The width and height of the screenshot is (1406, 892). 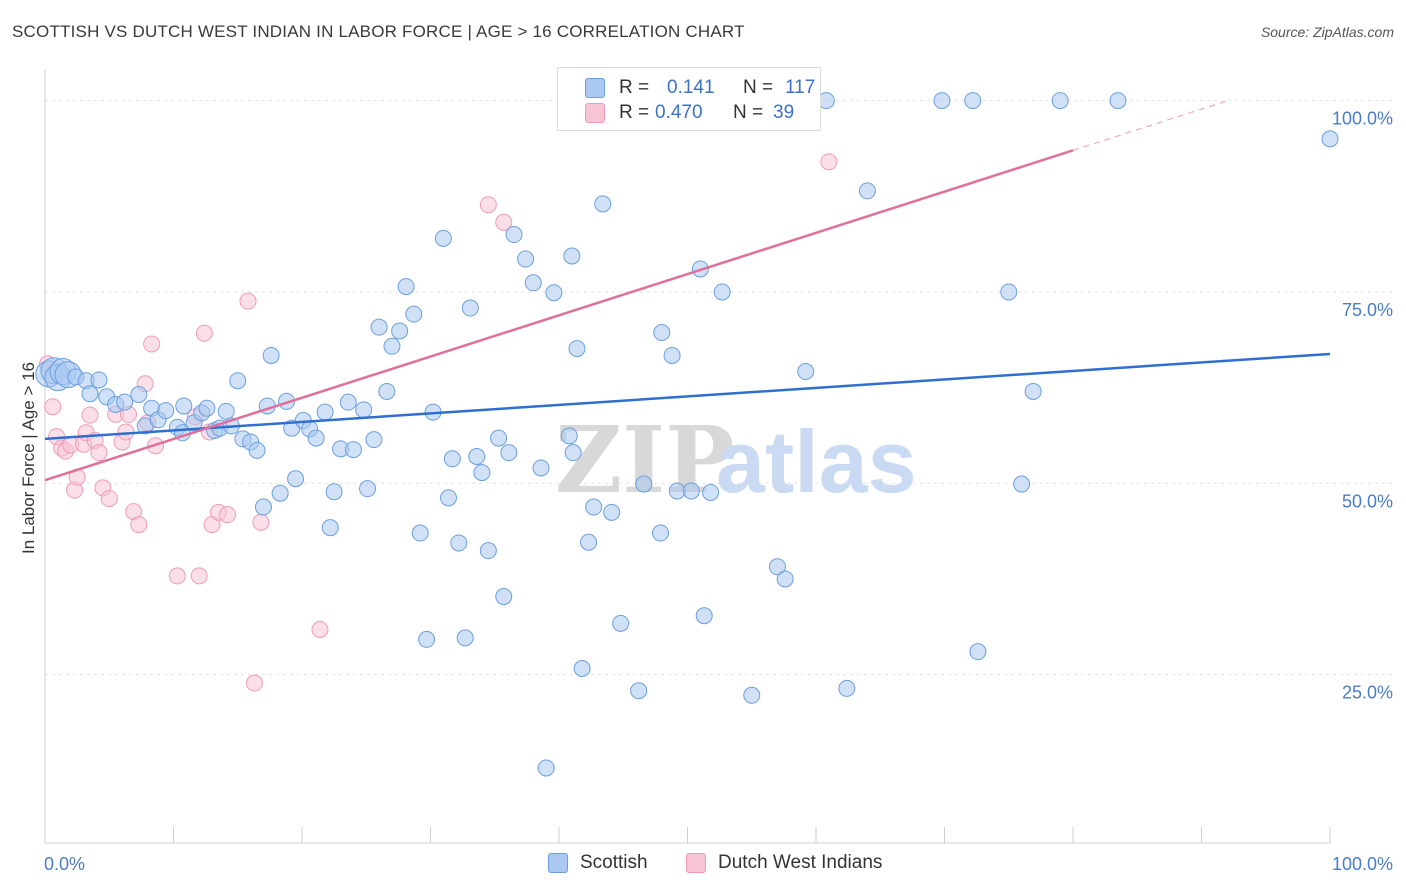 What do you see at coordinates (696, 863) in the screenshot?
I see `dutch-swatch` at bounding box center [696, 863].